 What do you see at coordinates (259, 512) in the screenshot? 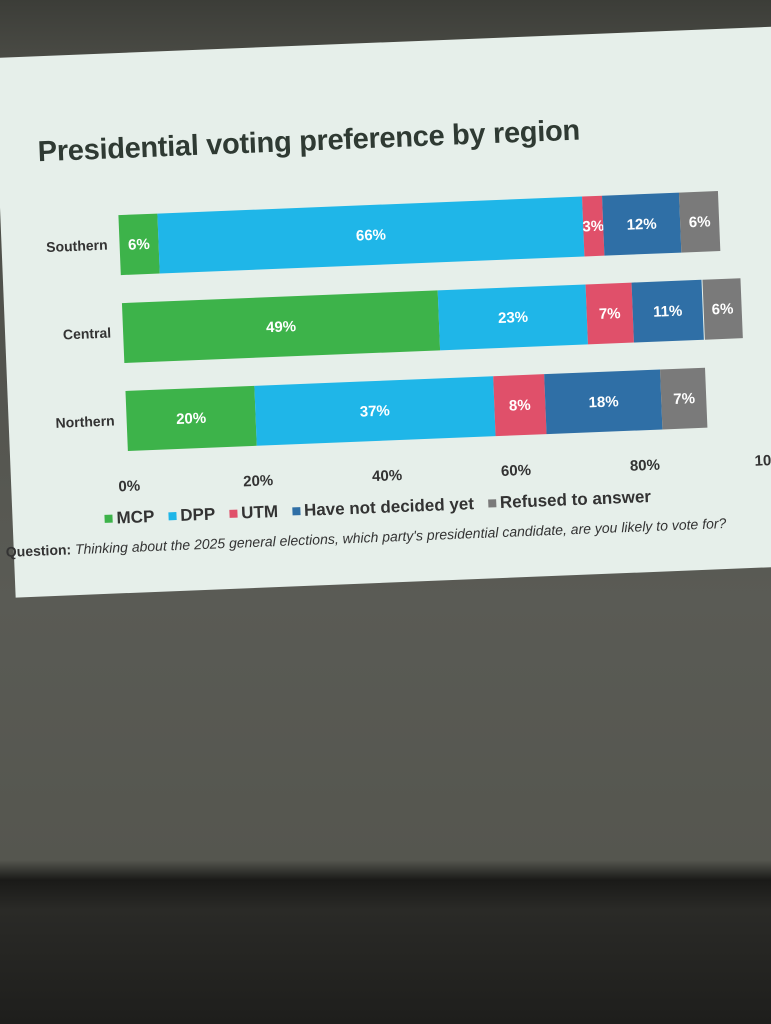
I see `legend-label: UTM` at bounding box center [259, 512].